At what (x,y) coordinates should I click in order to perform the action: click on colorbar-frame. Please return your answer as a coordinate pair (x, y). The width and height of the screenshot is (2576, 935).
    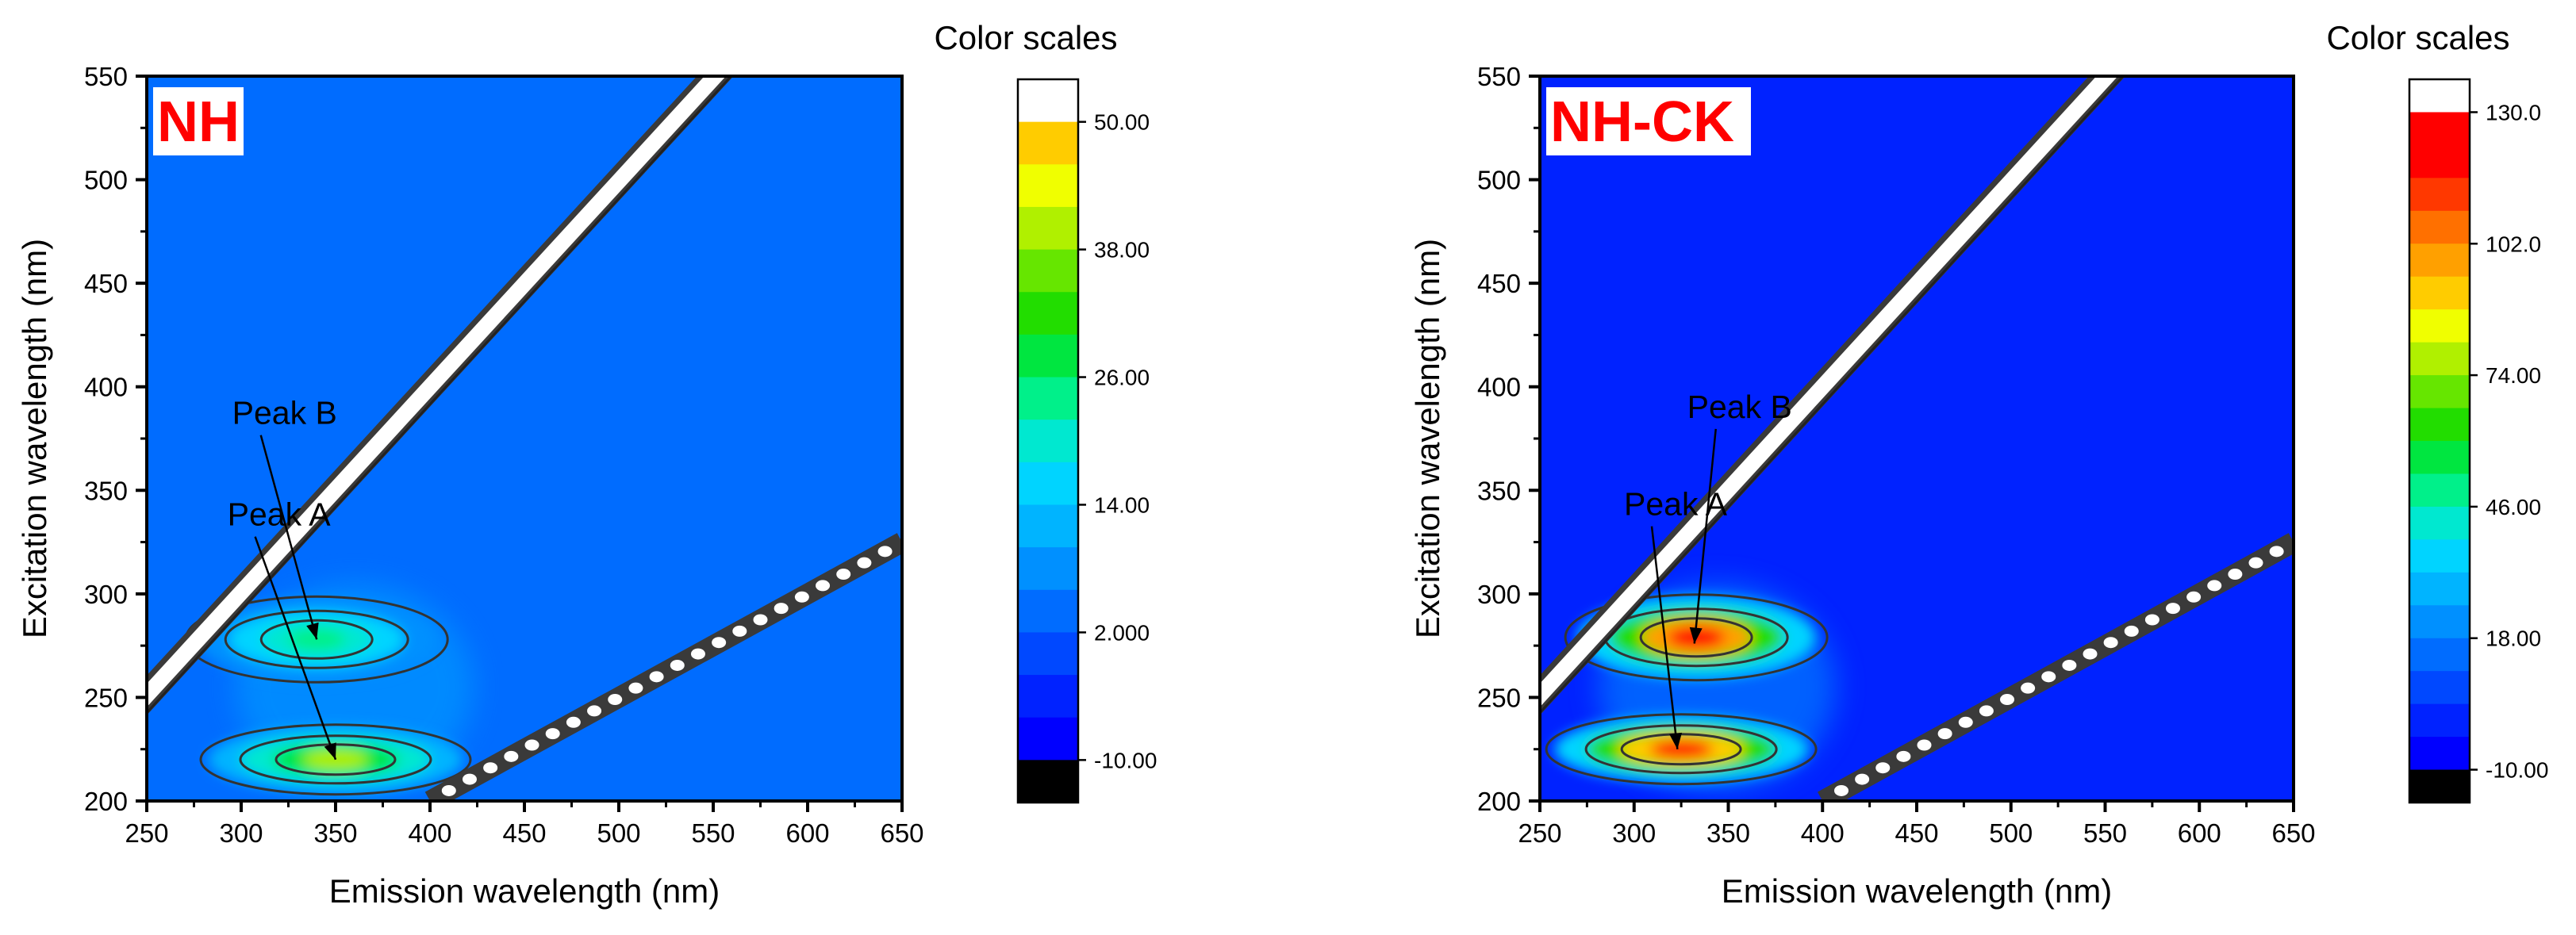
    Looking at the image, I should click on (2439, 441).